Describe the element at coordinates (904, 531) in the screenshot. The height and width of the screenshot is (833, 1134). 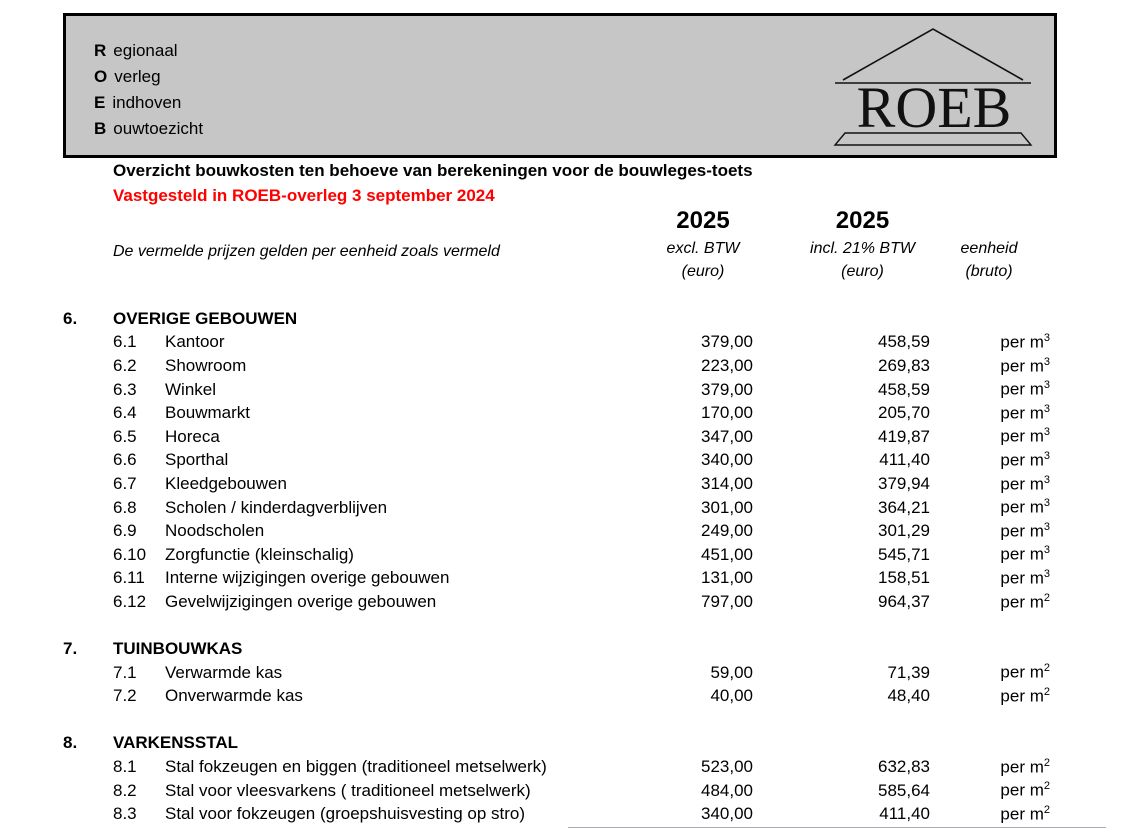
I see `price-incl-btw: 301,29` at that location.